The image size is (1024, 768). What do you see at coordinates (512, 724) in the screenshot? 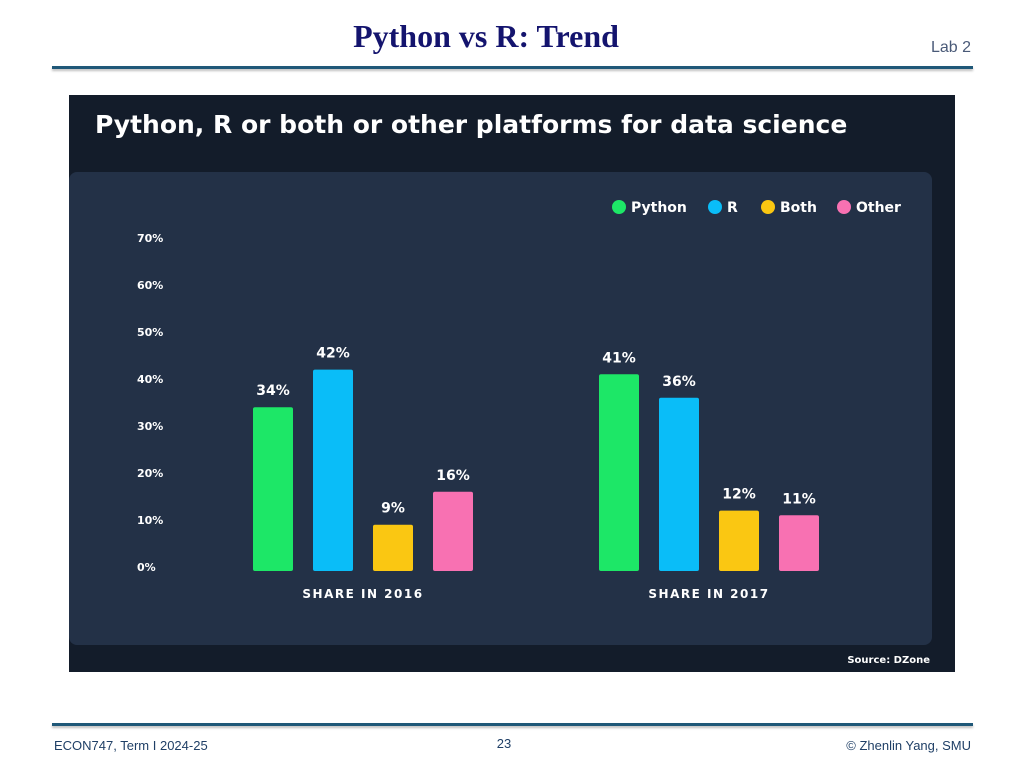
I see `footer-rule` at bounding box center [512, 724].